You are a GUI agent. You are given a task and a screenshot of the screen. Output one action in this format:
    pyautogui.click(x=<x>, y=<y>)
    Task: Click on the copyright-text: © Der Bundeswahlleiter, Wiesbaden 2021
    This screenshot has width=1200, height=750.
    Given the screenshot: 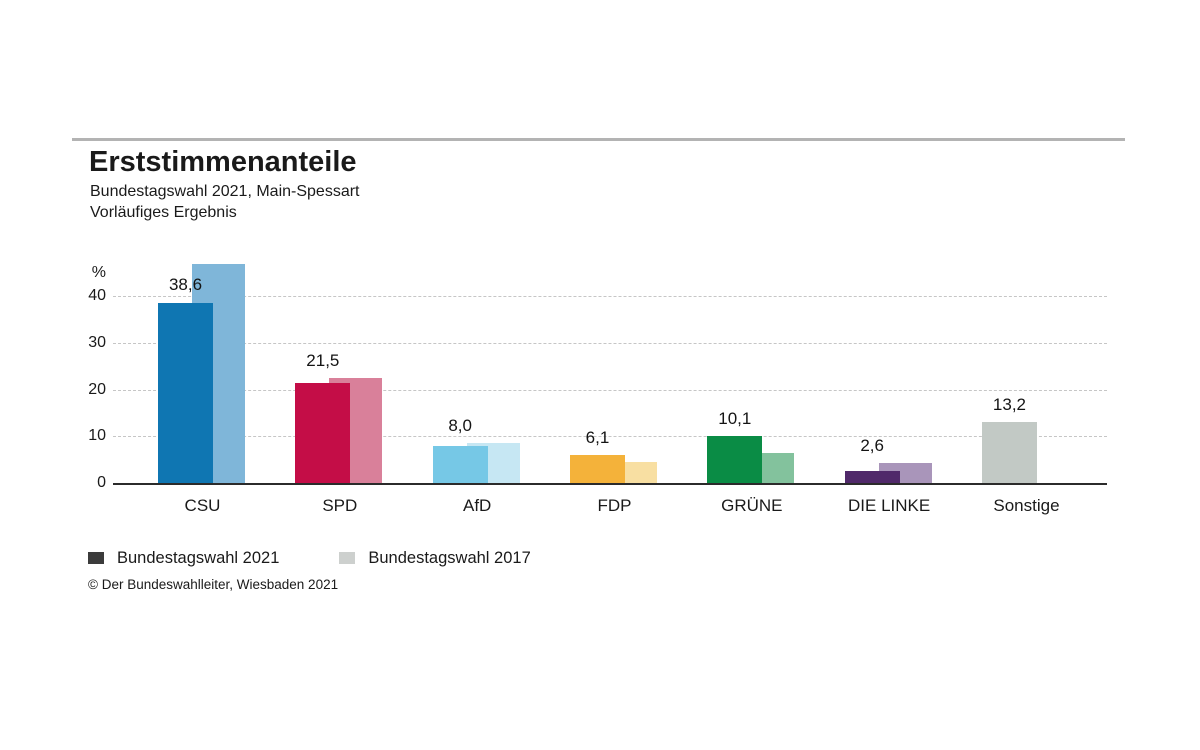 What is the action you would take?
    pyautogui.click(x=213, y=584)
    